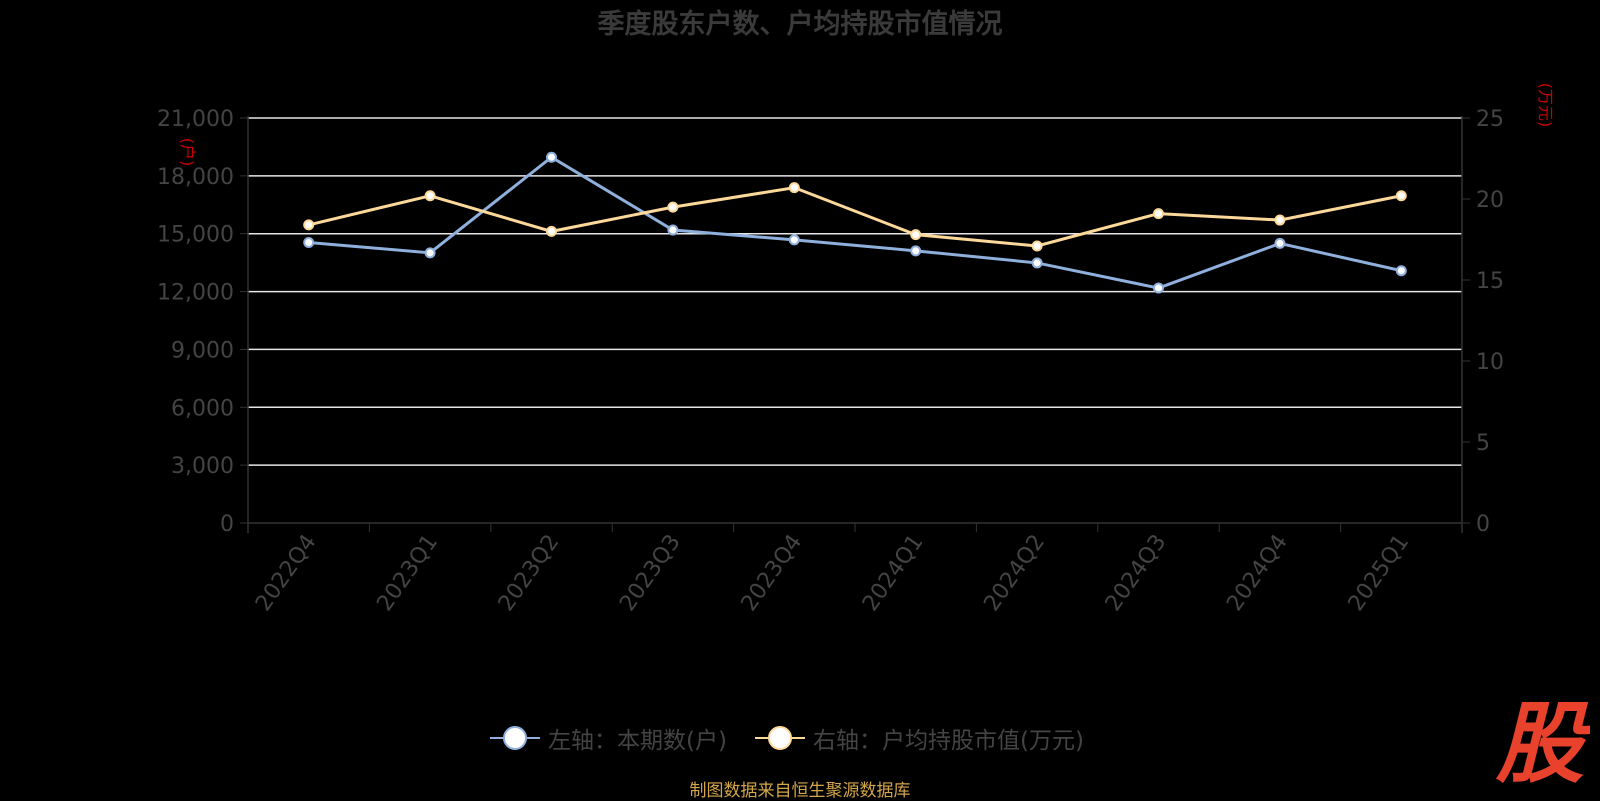  What do you see at coordinates (1483, 443) in the screenshot?
I see `right-tick-label: 5` at bounding box center [1483, 443].